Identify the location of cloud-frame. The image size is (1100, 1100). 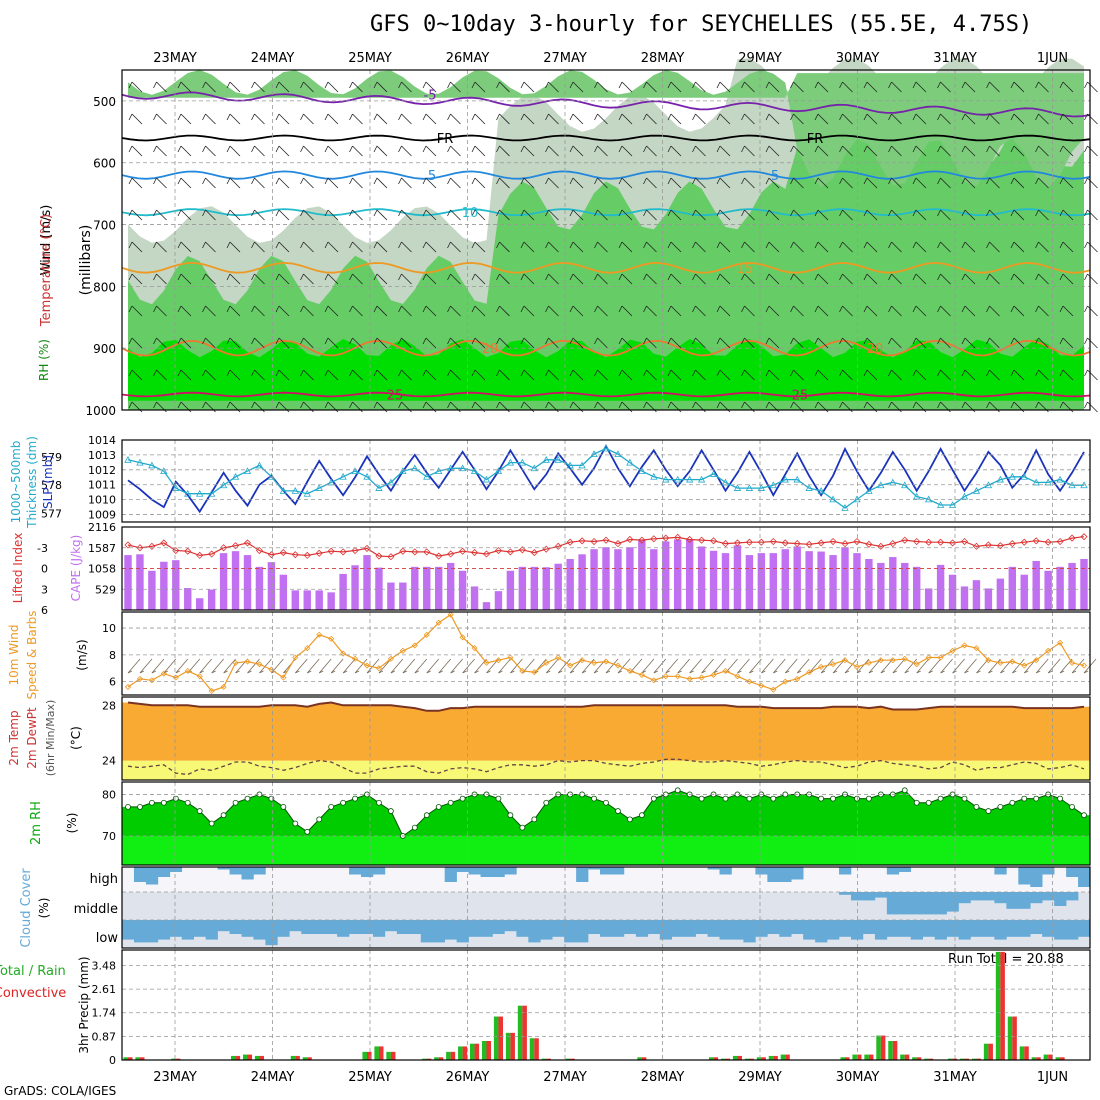
(606, 907).